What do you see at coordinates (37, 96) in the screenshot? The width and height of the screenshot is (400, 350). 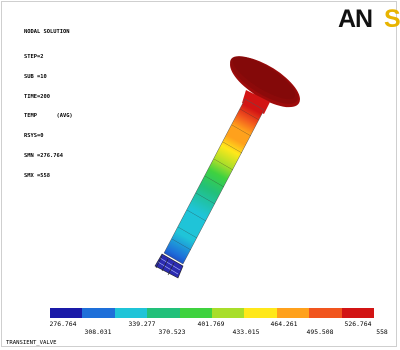 I see `info-time: TIME=200` at bounding box center [37, 96].